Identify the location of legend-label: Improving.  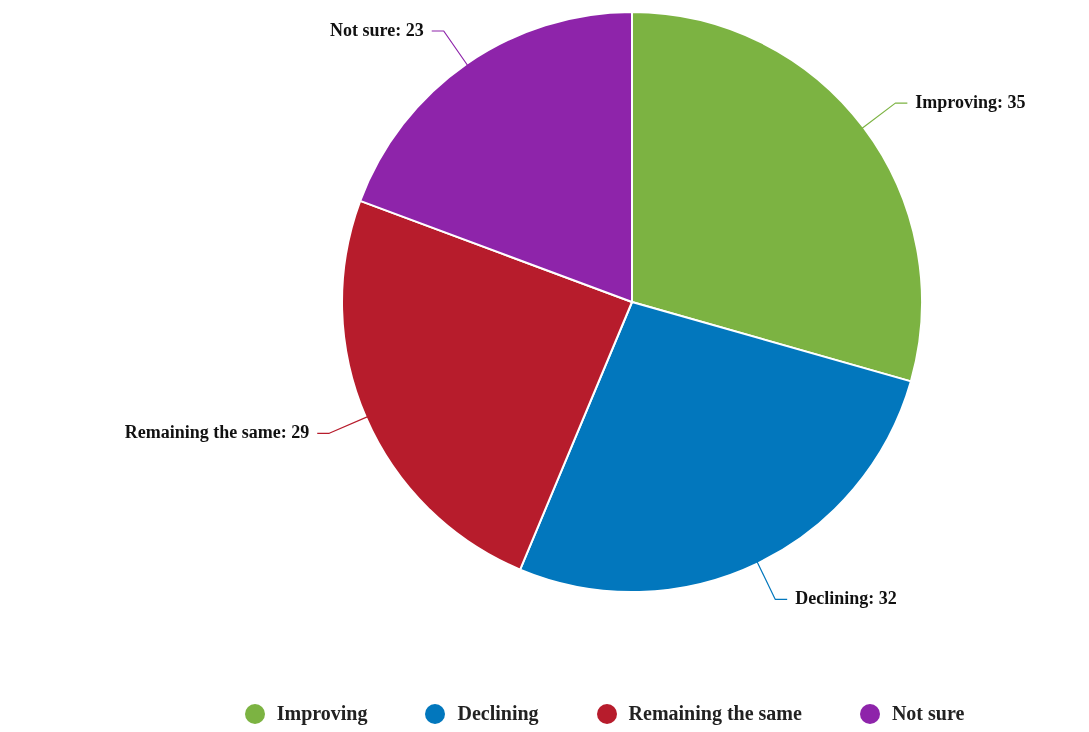
(322, 713).